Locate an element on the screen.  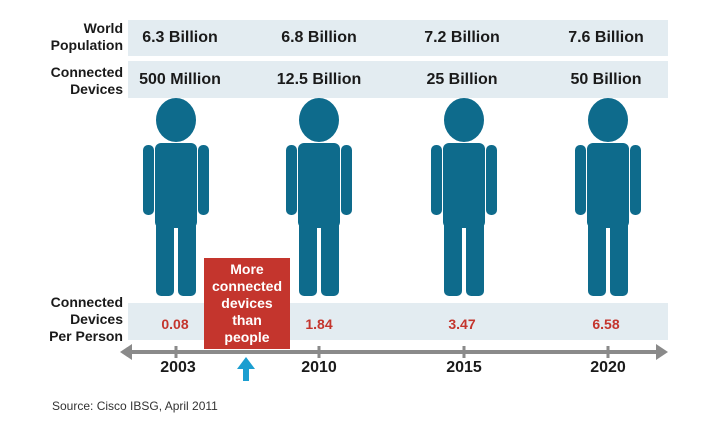
population-2010: 6.8 Billion is located at coordinates (319, 37).